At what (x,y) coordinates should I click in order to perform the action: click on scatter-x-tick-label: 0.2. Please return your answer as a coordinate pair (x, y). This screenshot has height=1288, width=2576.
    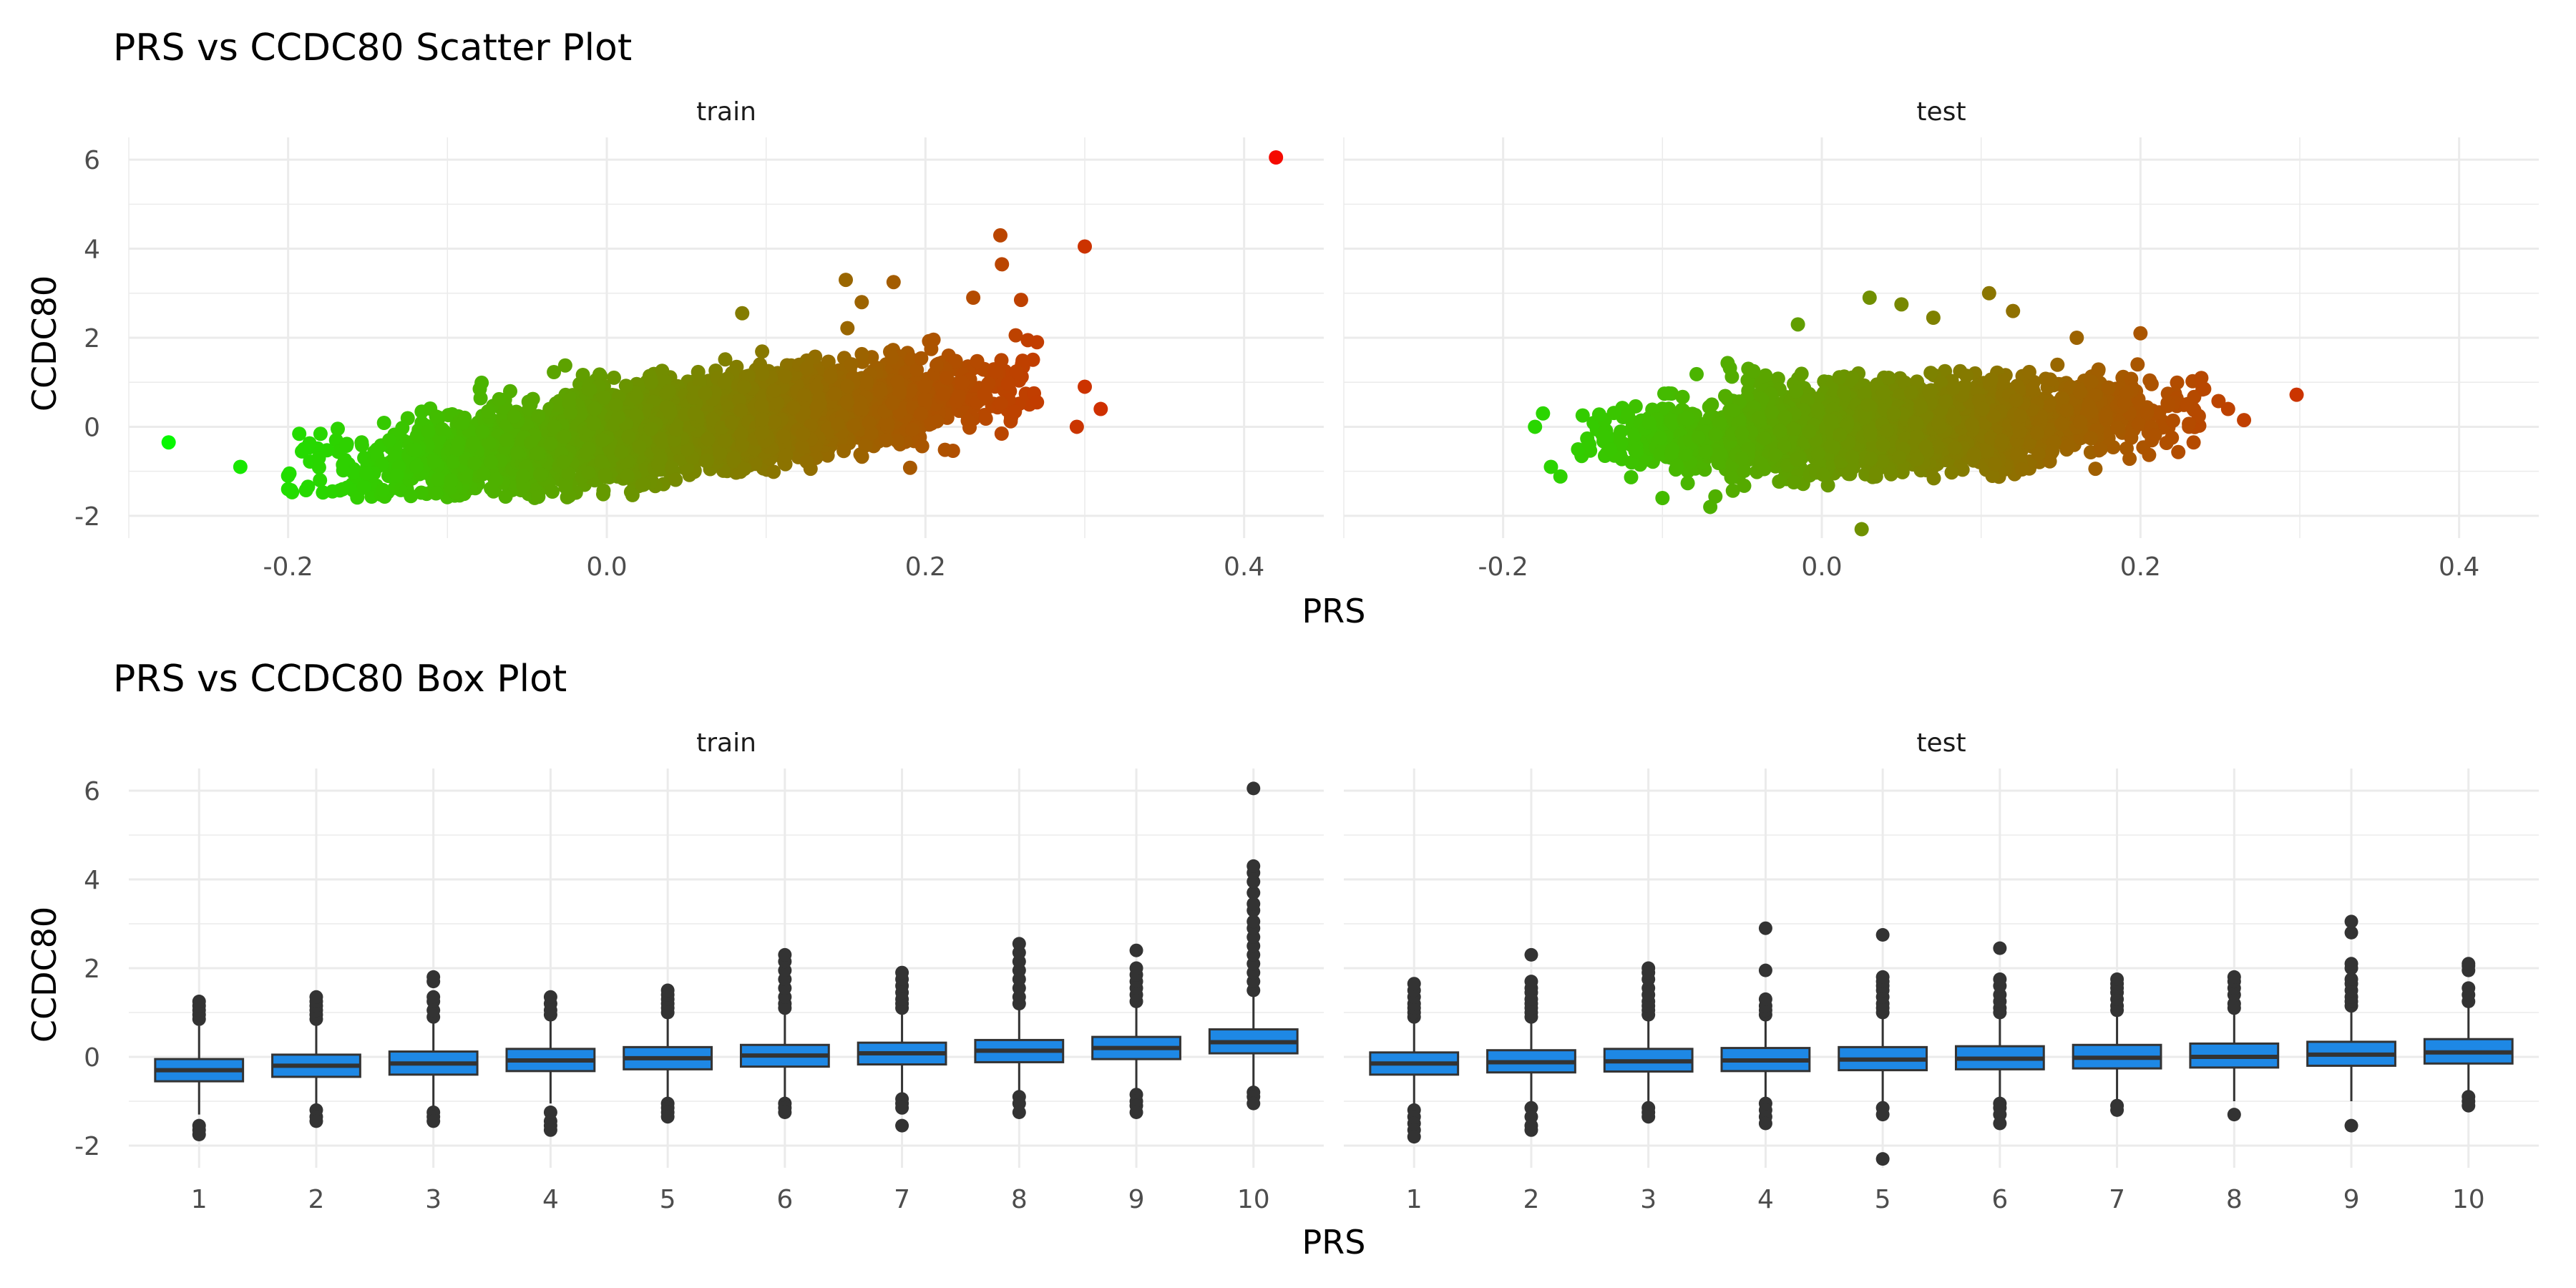
    Looking at the image, I should click on (925, 567).